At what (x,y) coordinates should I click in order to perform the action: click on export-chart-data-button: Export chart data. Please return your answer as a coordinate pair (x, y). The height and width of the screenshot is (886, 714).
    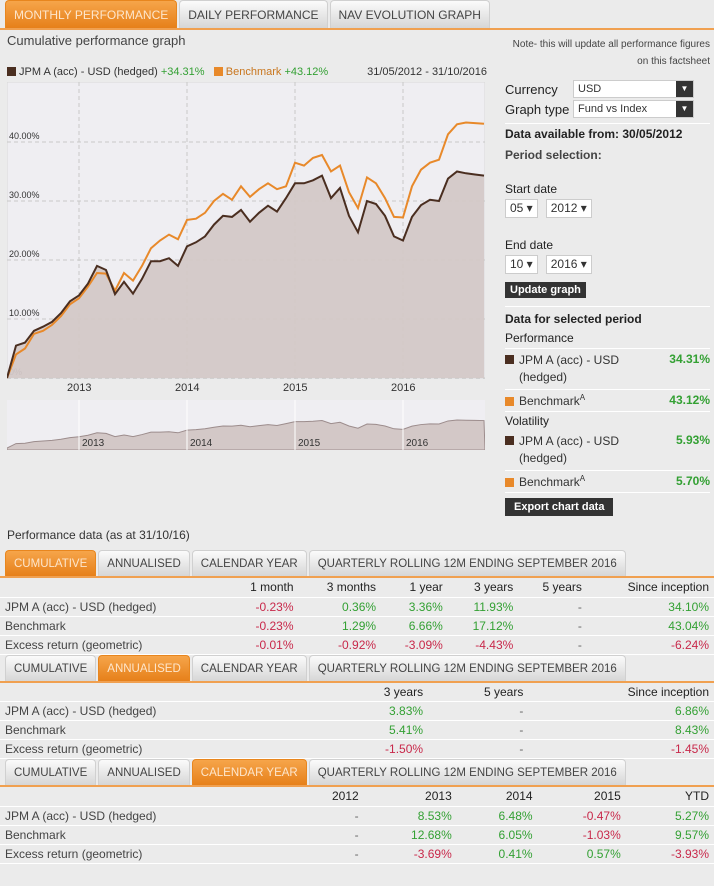
    Looking at the image, I should click on (559, 507).